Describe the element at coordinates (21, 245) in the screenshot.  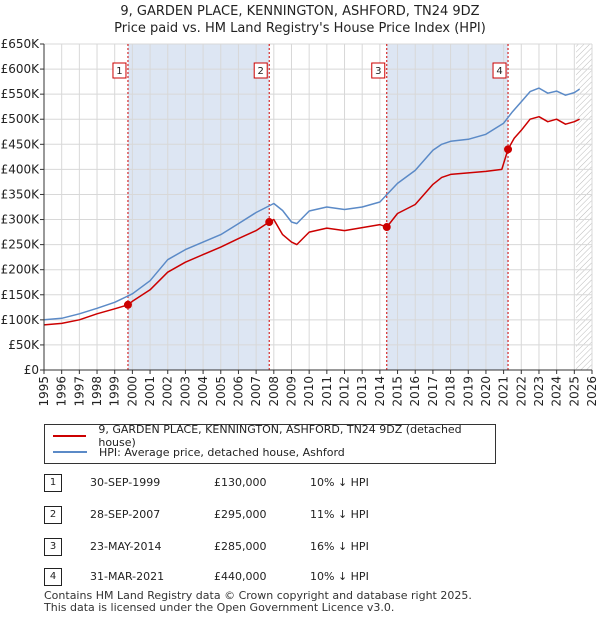
I see `y-tick-label: £250K` at that location.